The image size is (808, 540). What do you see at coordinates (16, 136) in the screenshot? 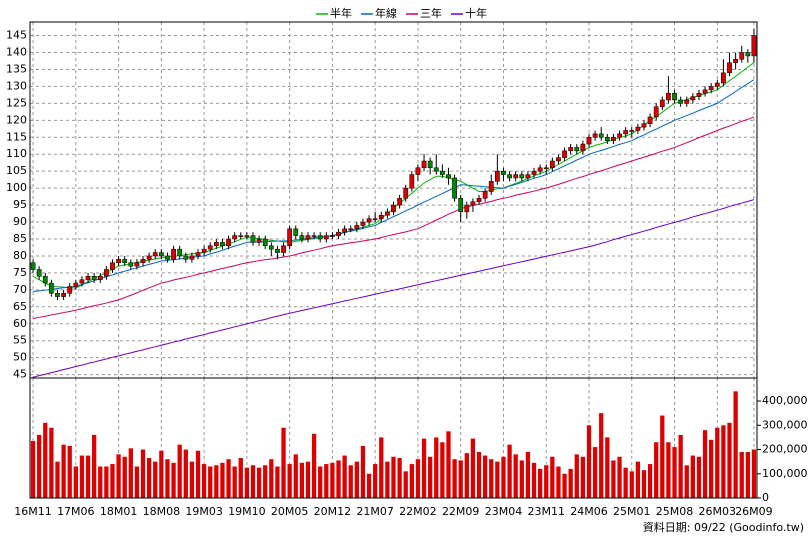
I see `y-tick-label: 115` at bounding box center [16, 136].